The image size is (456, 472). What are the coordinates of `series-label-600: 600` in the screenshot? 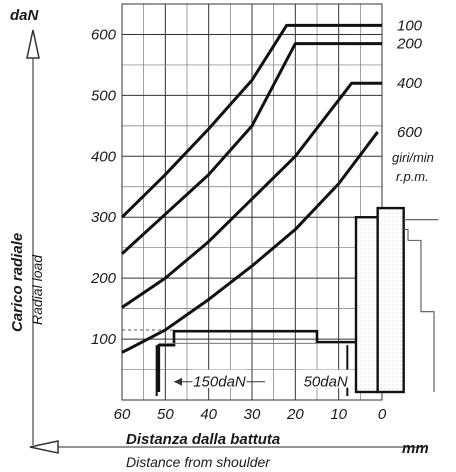 It's located at (410, 132).